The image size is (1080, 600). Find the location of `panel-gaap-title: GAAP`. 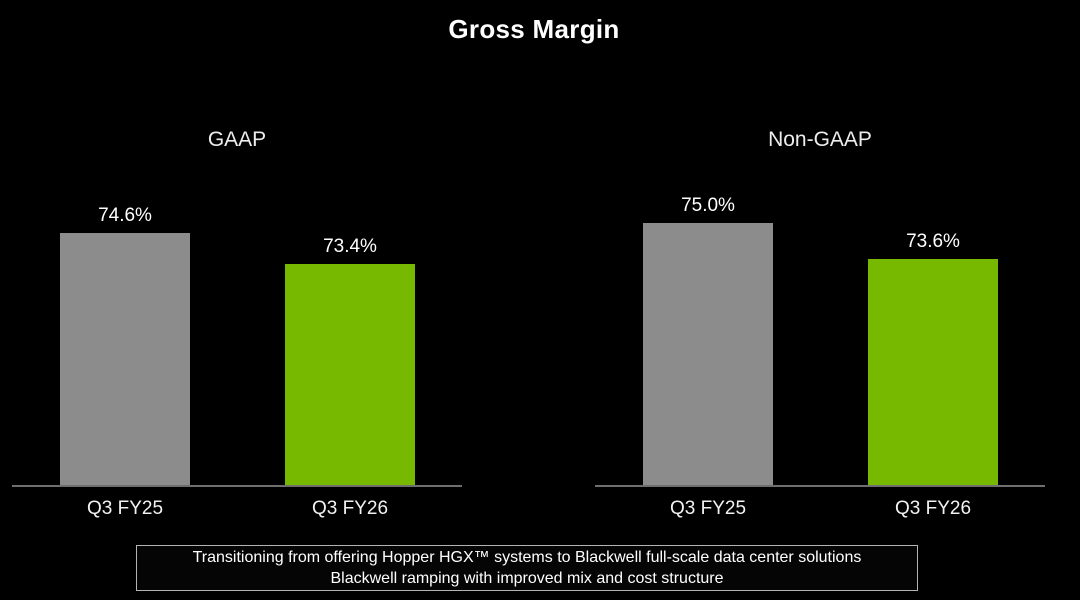

panel-gaap-title: GAAP is located at coordinates (237, 139).